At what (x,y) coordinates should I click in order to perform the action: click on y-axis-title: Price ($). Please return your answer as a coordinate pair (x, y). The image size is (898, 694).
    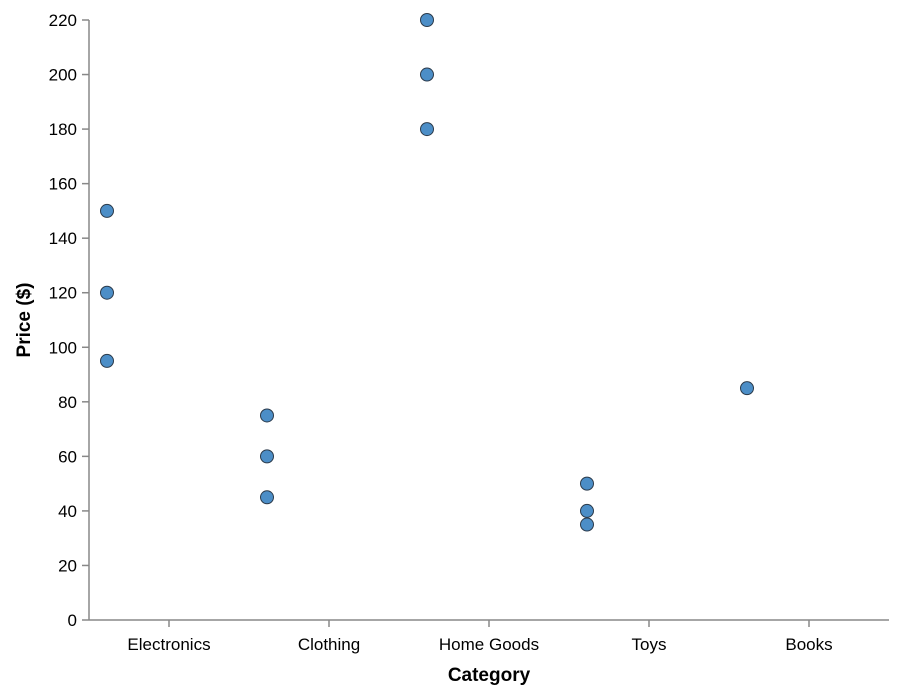
    Looking at the image, I should click on (24, 320).